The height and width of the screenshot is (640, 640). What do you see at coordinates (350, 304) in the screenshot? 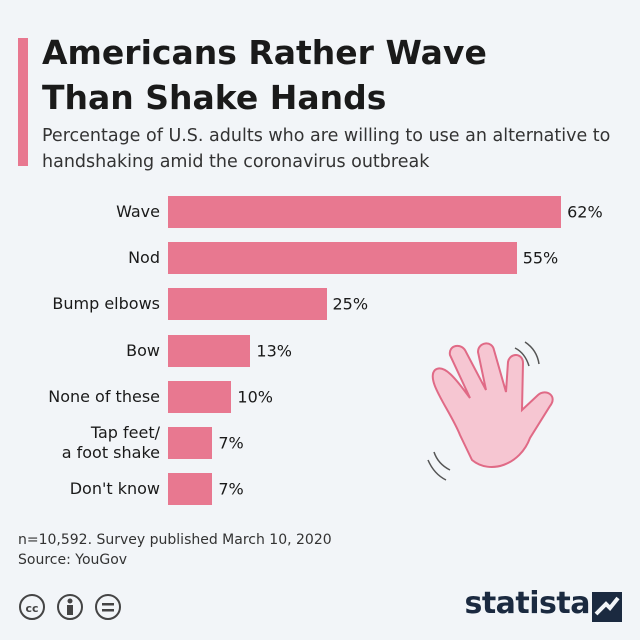
I see `value-label: 25%` at bounding box center [350, 304].